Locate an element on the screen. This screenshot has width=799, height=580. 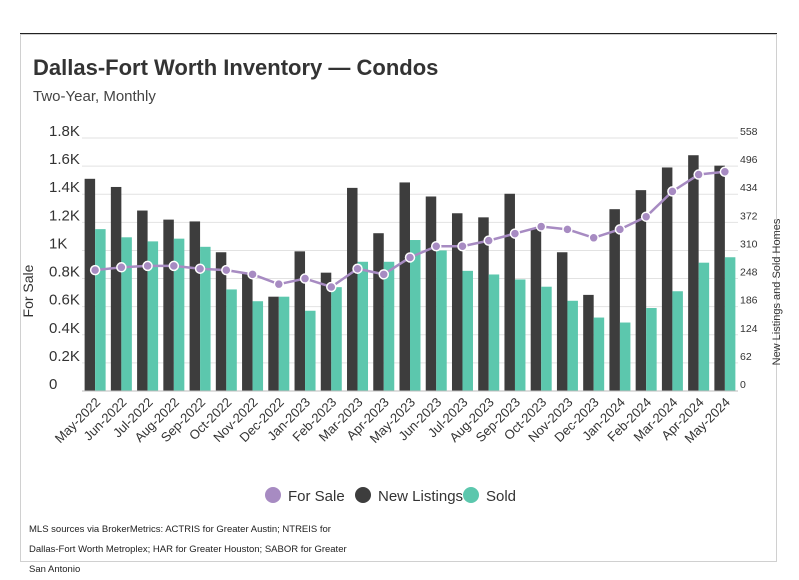
right-tick-label: 310 is located at coordinates (749, 244).